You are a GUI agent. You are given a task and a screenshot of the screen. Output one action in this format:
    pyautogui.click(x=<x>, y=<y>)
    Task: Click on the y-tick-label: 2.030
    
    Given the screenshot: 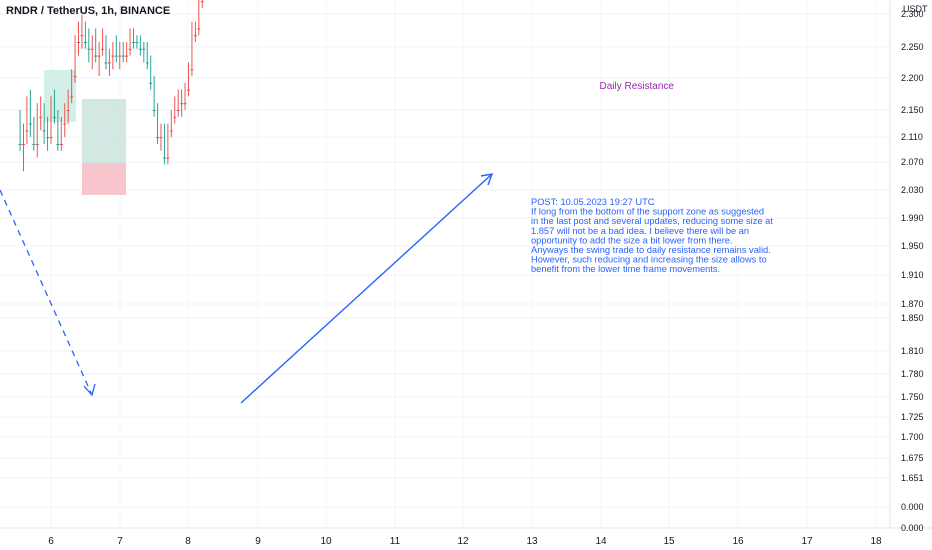 What is the action you would take?
    pyautogui.click(x=912, y=190)
    